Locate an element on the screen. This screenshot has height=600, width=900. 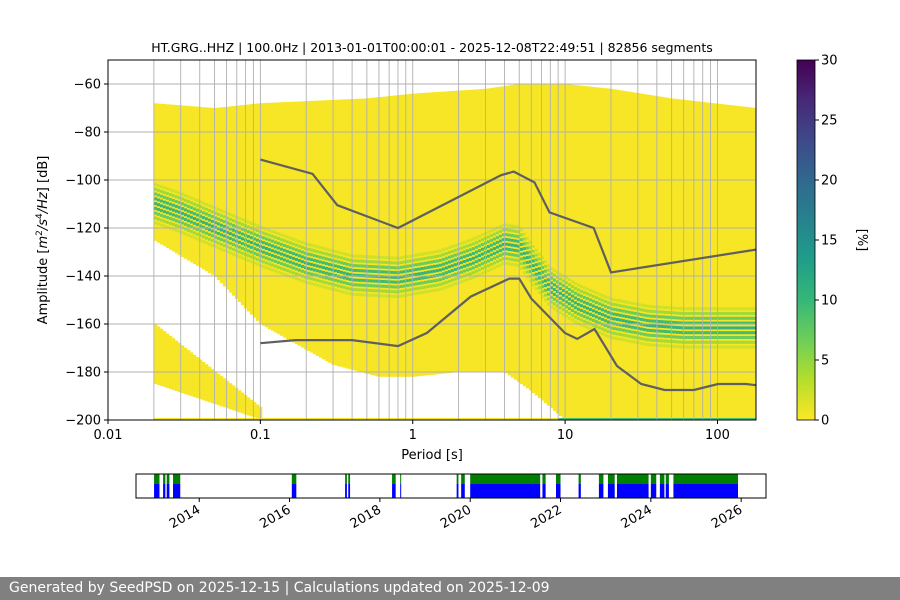
availability-segment-bottom is located at coordinates (611, 491).